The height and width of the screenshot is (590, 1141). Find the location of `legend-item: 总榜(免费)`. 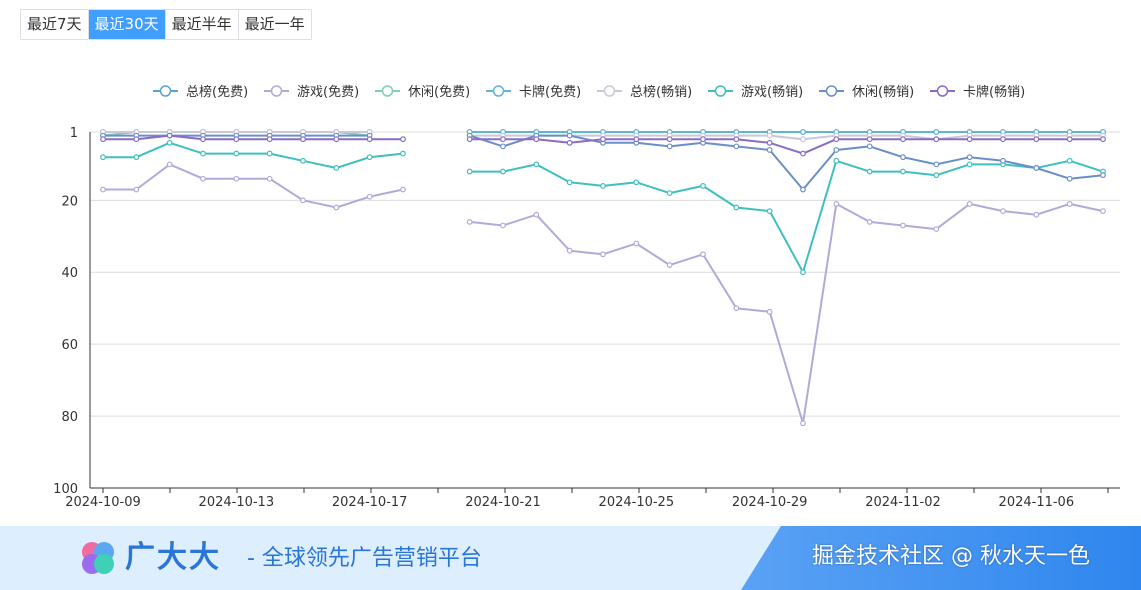

legend-item: 总榜(免费) is located at coordinates (200, 92).